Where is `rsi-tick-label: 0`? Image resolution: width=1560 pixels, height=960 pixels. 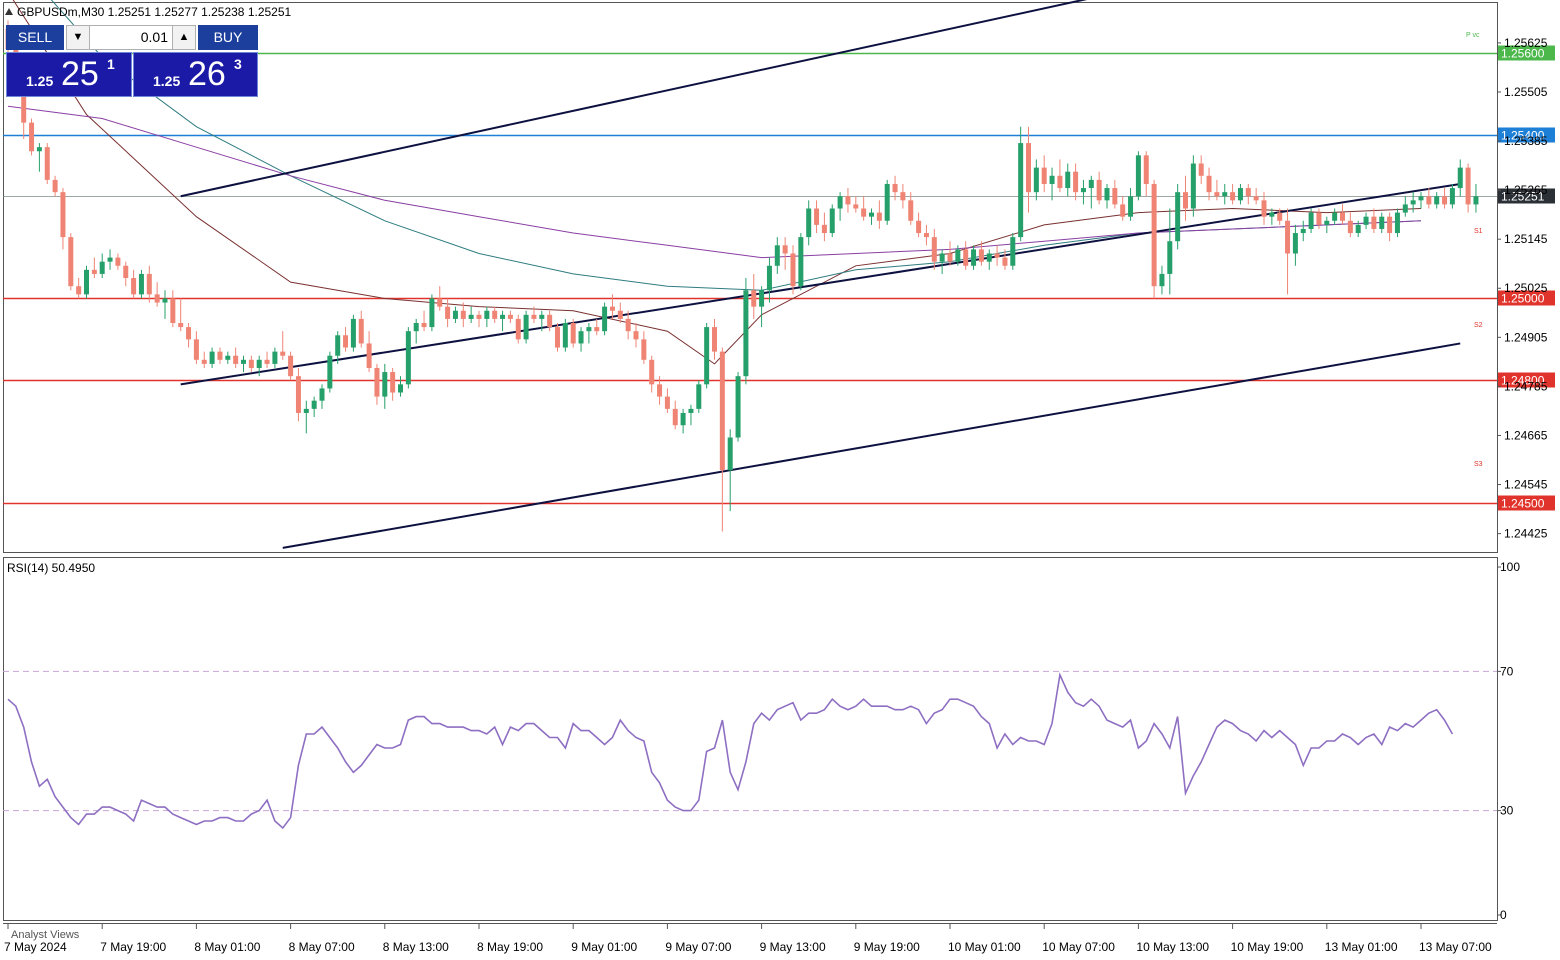
rsi-tick-label: 0 is located at coordinates (1503, 915).